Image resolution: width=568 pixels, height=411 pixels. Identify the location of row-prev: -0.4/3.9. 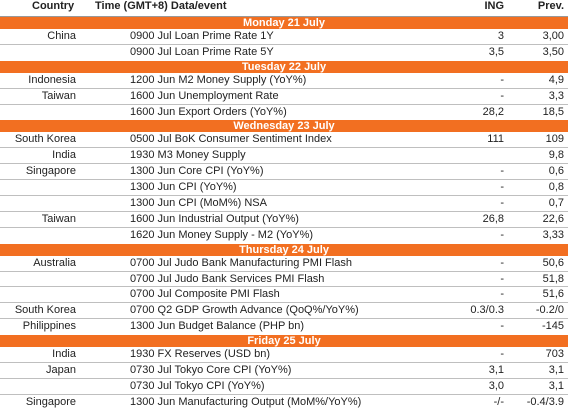
(545, 401).